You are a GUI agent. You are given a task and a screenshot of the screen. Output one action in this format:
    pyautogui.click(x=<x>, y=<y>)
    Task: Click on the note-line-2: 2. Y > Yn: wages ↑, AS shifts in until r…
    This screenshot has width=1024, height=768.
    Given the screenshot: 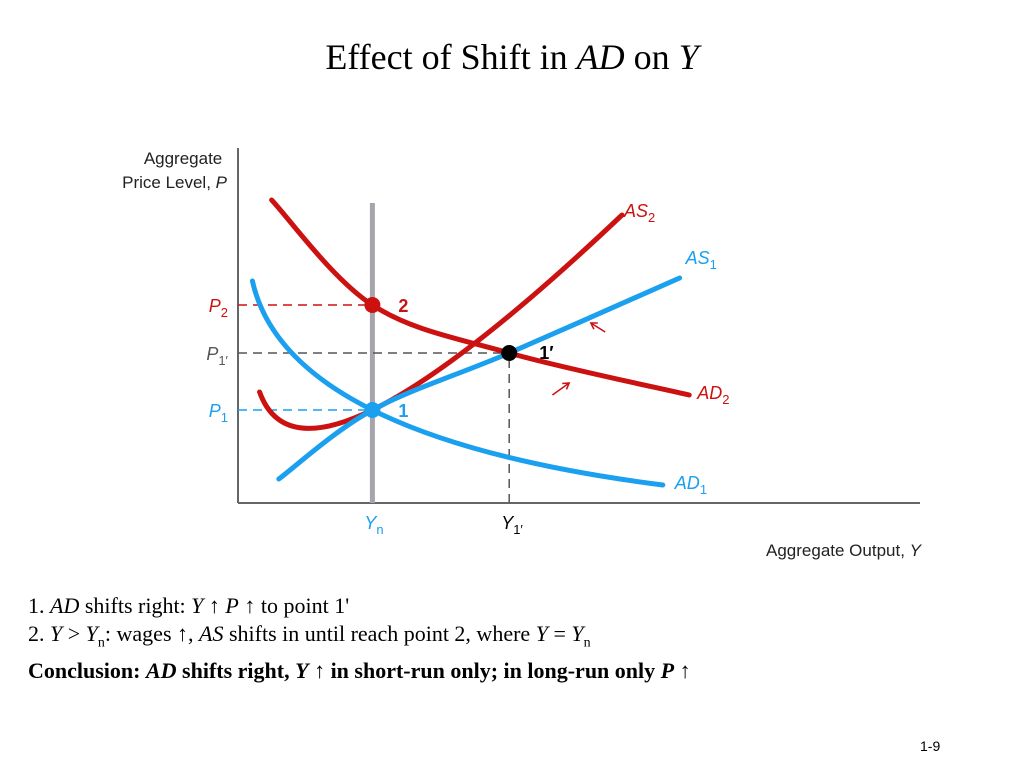 What is the action you would take?
    pyautogui.click(x=309, y=636)
    